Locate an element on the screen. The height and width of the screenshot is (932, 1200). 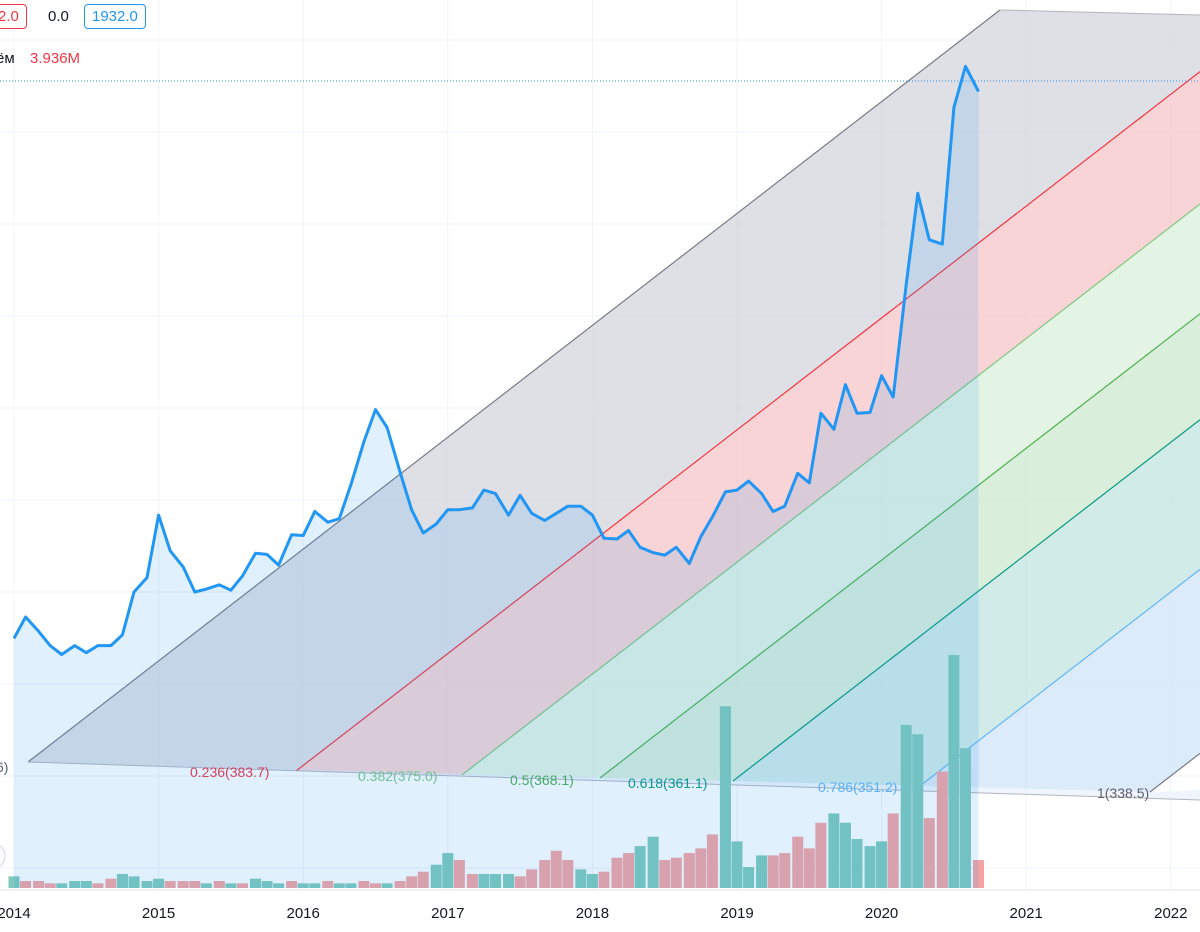
fib-label: 0.786(351.2) is located at coordinates (857, 787).